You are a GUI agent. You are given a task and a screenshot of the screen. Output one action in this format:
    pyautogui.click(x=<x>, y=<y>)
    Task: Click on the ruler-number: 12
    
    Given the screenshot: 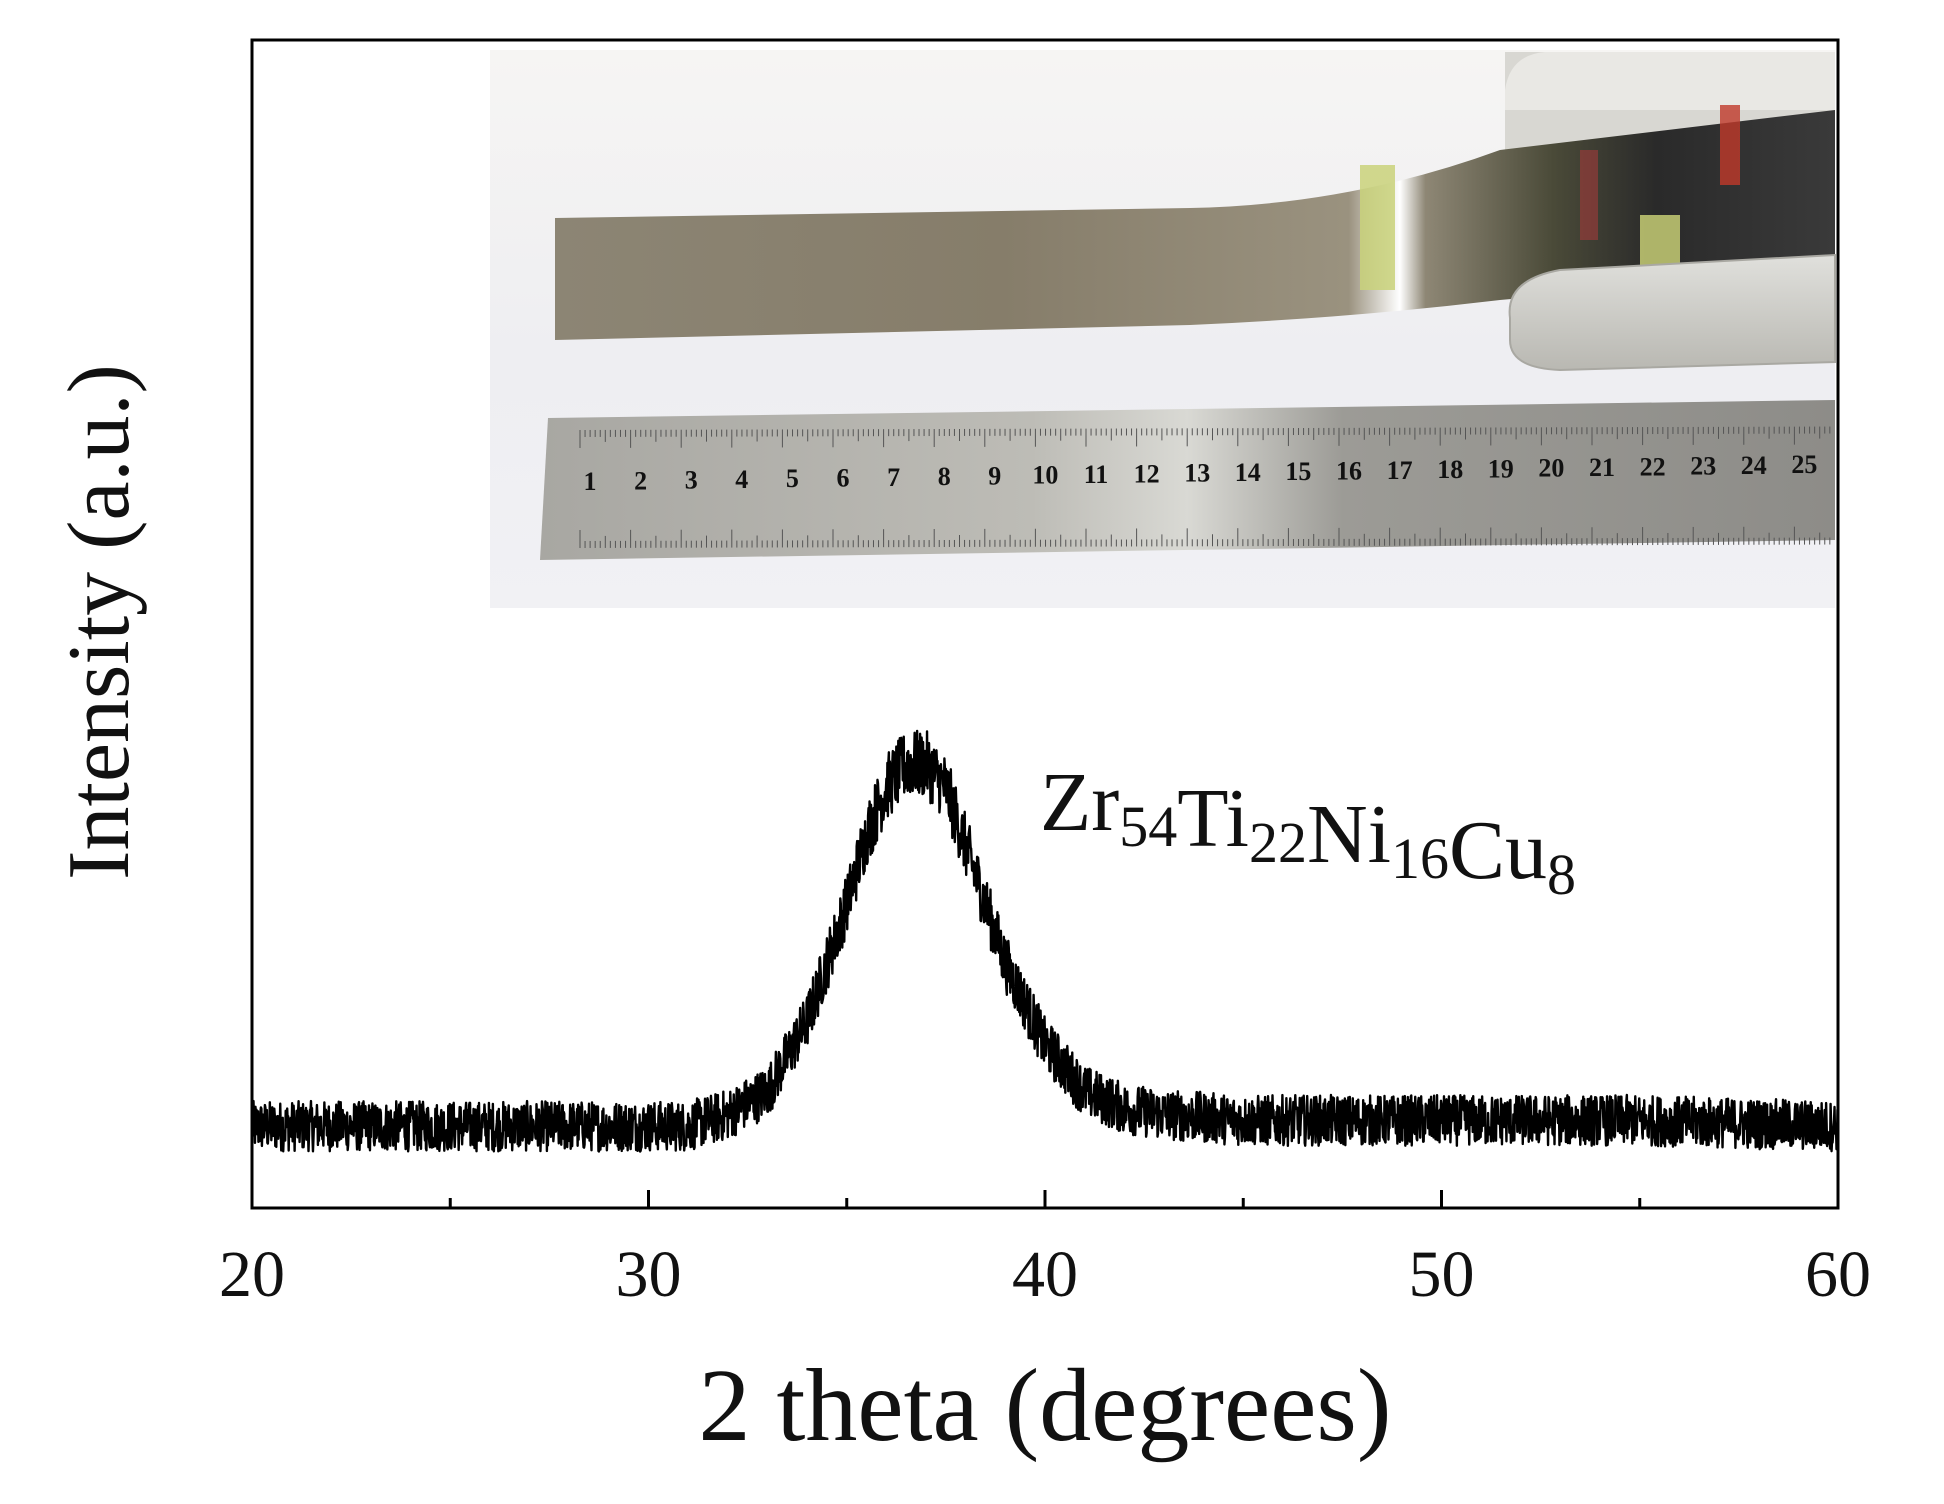 What is the action you would take?
    pyautogui.click(x=1147, y=473)
    